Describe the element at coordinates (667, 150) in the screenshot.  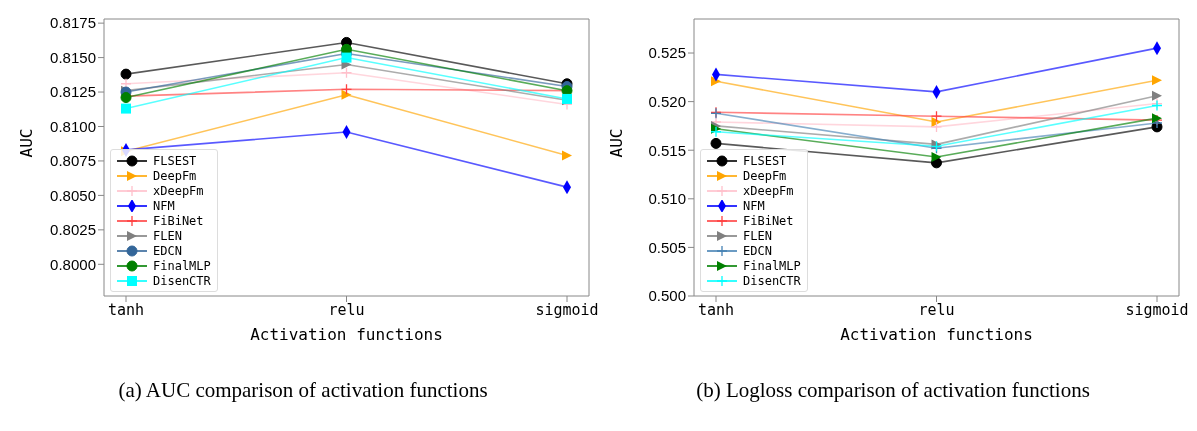
I see `y-tick-label: 0.515` at that location.